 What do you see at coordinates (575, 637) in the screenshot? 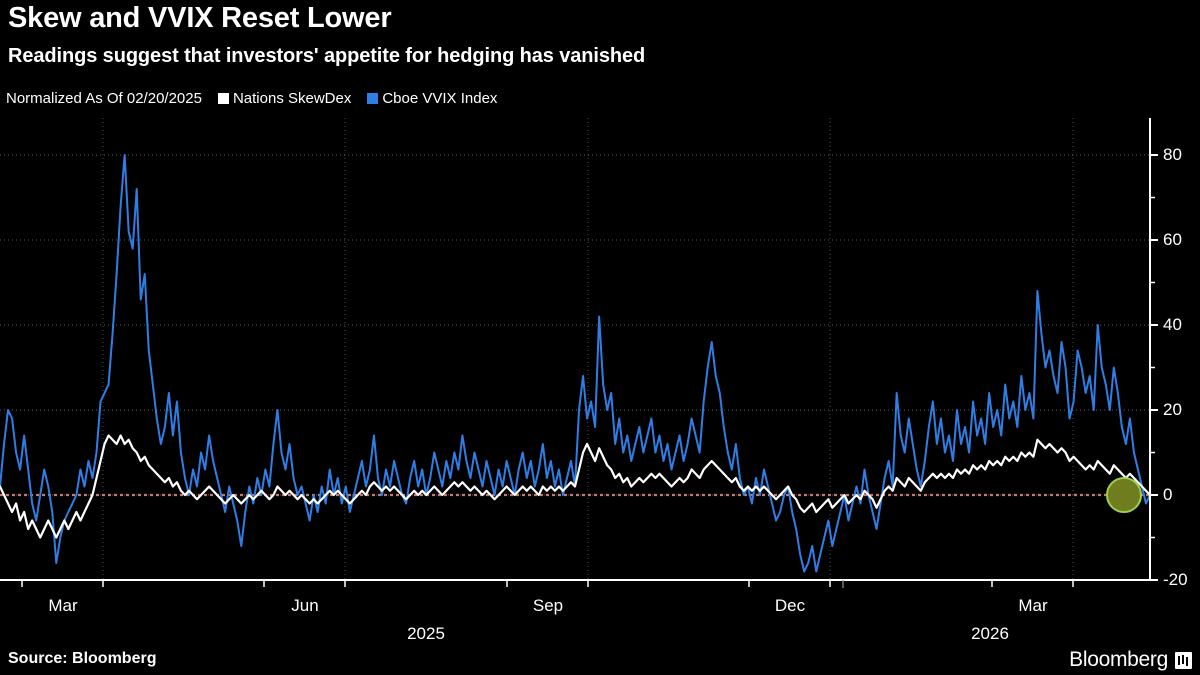
I see `x-axis-year-labels: 2025 2026` at bounding box center [575, 637].